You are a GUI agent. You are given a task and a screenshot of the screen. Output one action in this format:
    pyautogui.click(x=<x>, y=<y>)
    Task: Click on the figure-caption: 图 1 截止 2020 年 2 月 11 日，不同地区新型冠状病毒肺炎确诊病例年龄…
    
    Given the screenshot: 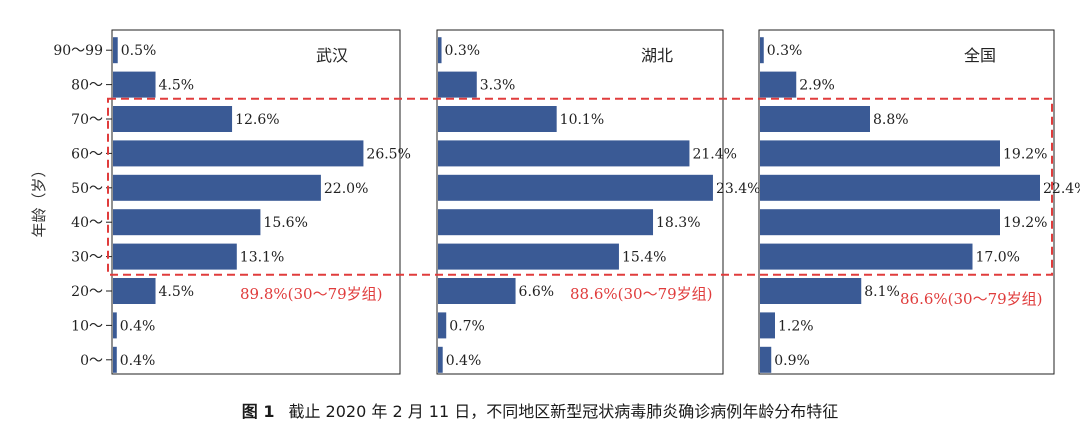 What is the action you would take?
    pyautogui.click(x=540, y=410)
    